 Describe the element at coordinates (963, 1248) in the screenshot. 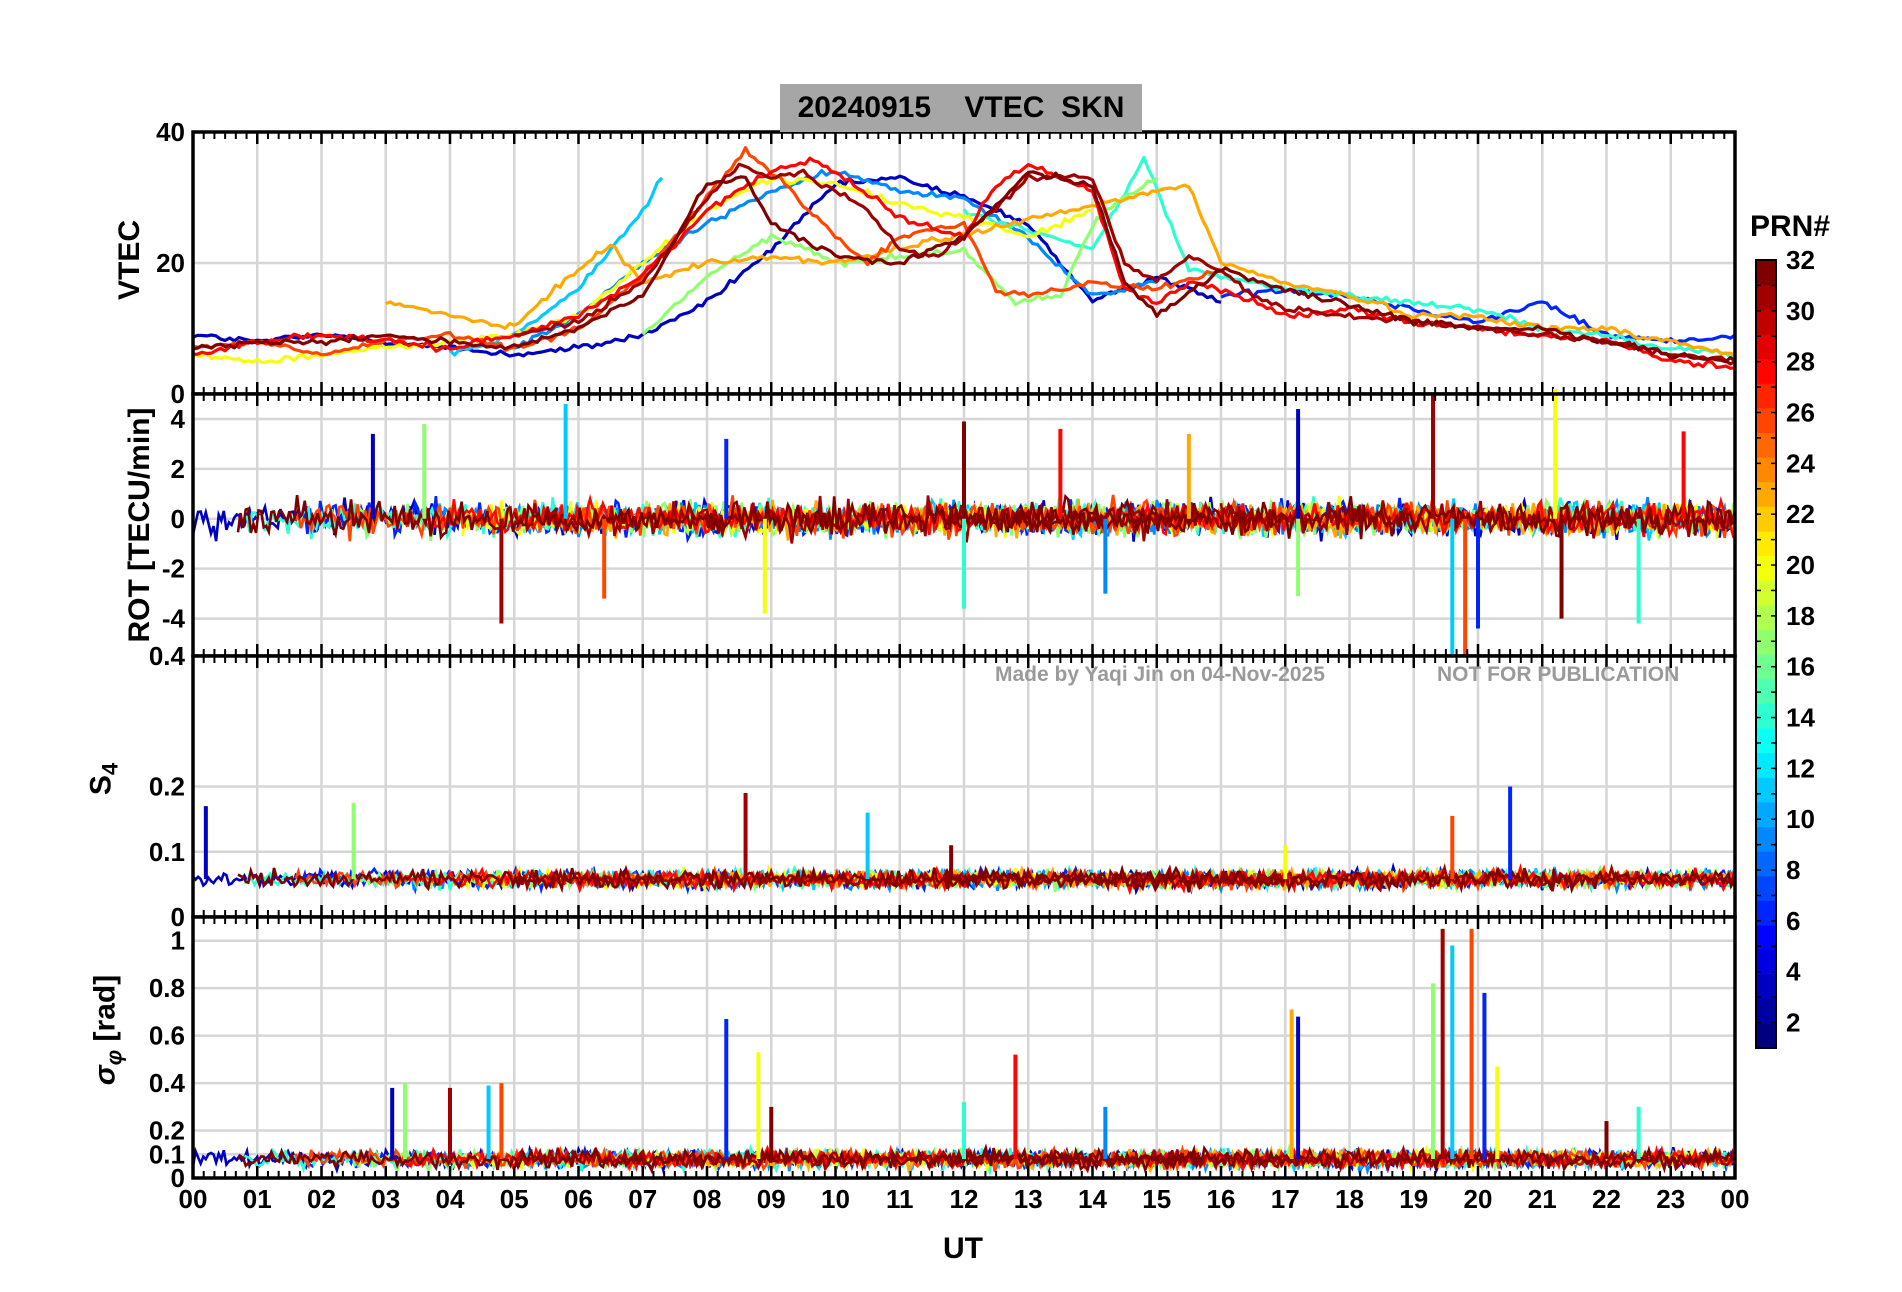

I see `x-axis-label: UT` at that location.